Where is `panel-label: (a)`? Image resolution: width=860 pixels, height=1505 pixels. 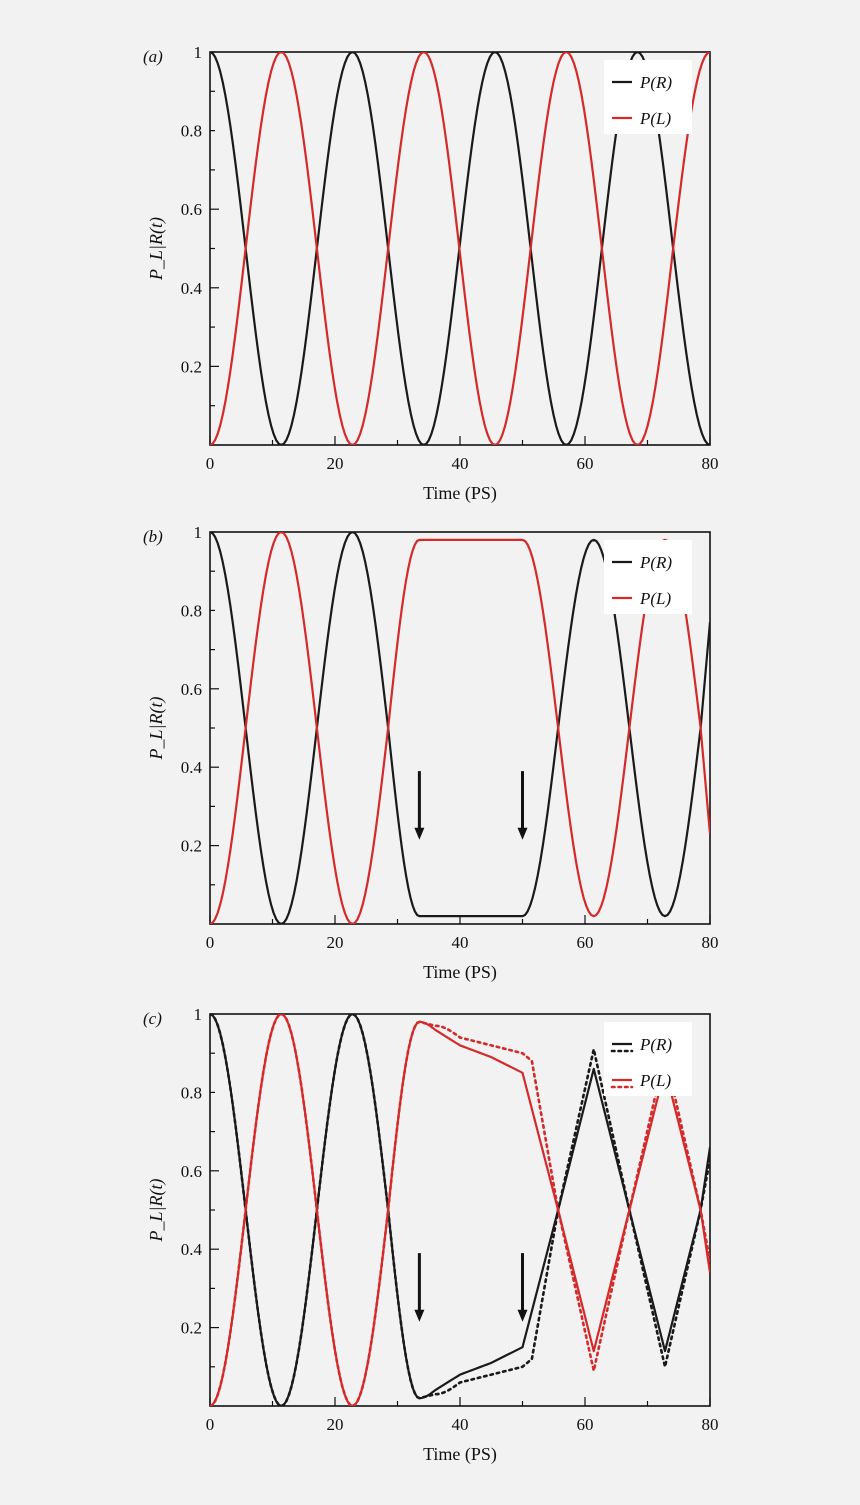
panel-label: (a) is located at coordinates (153, 56).